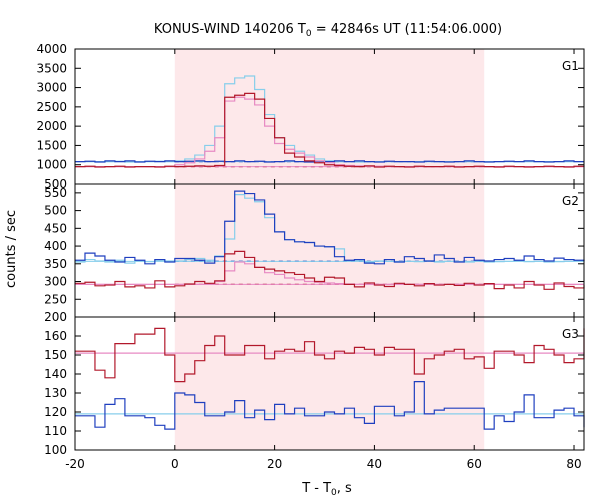  Describe the element at coordinates (274, 464) in the screenshot. I see `x-tick-label: 20` at that location.